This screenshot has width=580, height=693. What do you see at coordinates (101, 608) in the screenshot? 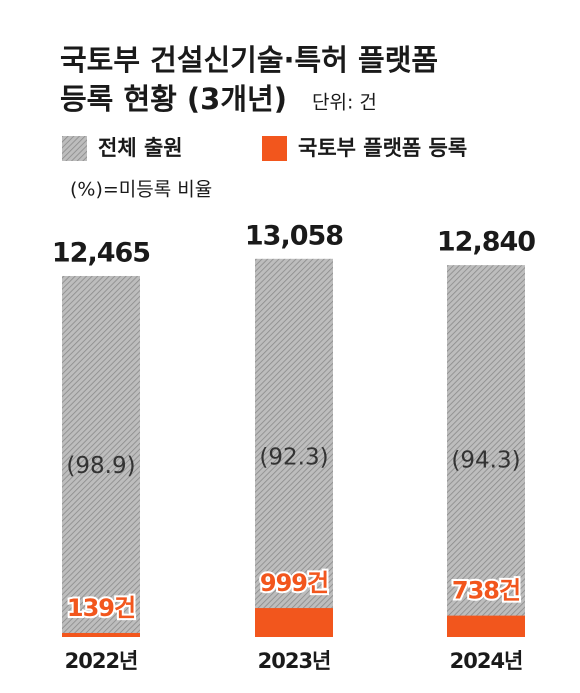
I see `data-label: 139건` at bounding box center [101, 608].